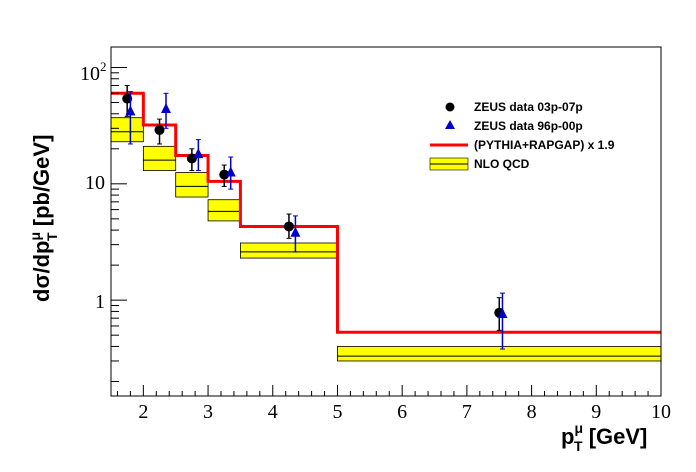 Image resolution: width=696 pixels, height=472 pixels. I want to click on x-tick-label-8: 8, so click(532, 412).